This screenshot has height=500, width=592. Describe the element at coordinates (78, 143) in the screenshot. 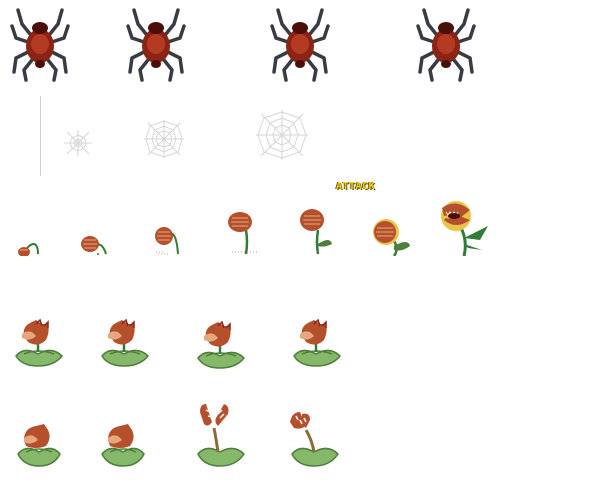

I see `web-sprite-small` at that location.